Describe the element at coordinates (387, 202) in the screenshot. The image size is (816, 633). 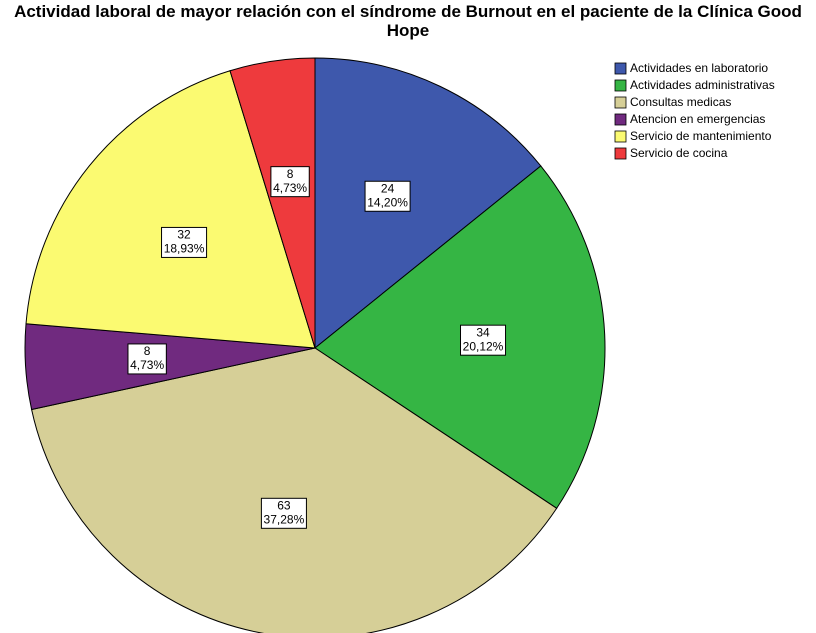
I see `percent-label: 14,20%` at that location.